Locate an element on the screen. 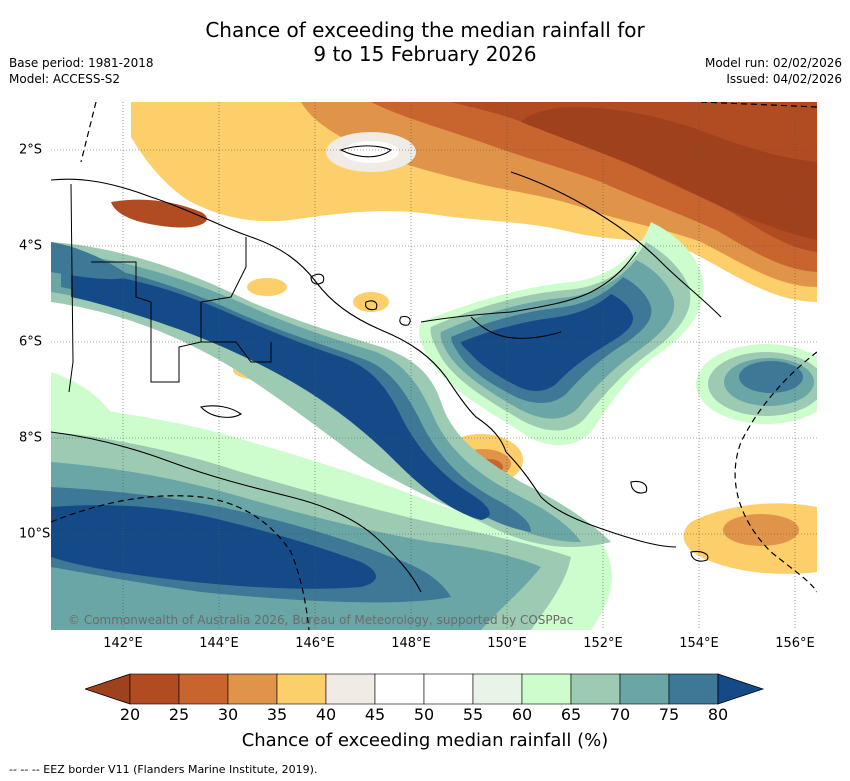 The image size is (850, 781). colorbar-segments is located at coordinates (425, 689).